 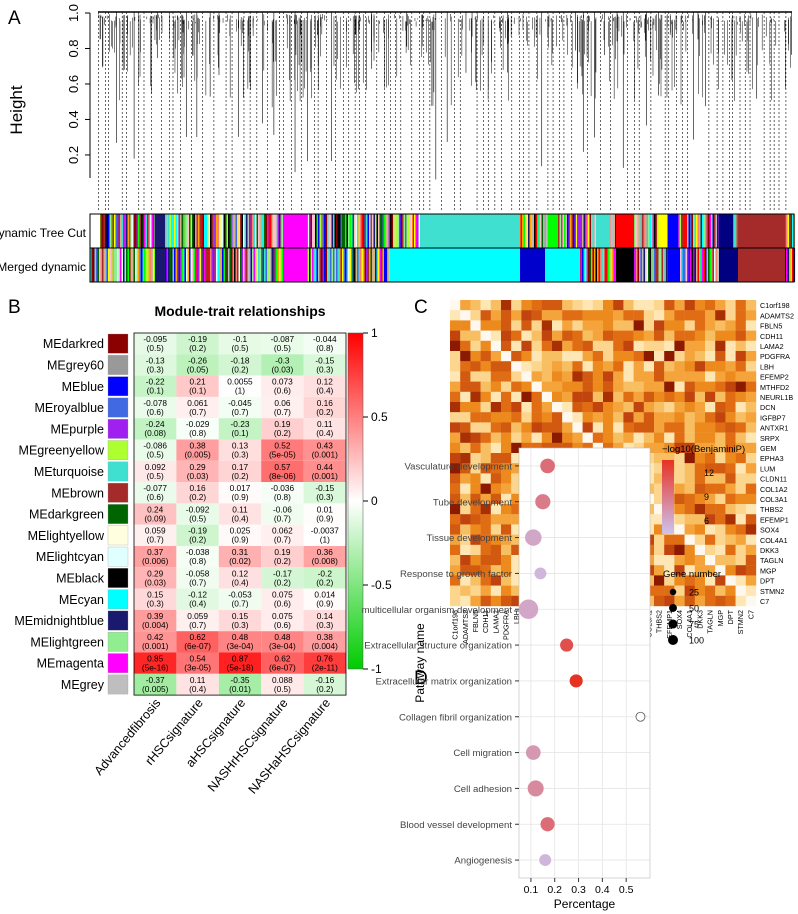 I want to click on cell-pvalue: (0.3), so click(x=324, y=369).